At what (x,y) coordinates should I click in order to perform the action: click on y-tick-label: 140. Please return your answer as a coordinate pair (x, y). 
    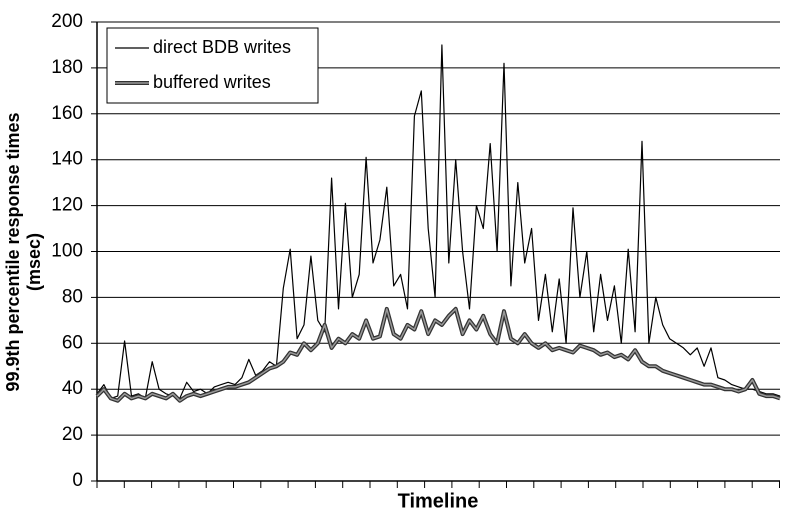
    Looking at the image, I should click on (67, 159).